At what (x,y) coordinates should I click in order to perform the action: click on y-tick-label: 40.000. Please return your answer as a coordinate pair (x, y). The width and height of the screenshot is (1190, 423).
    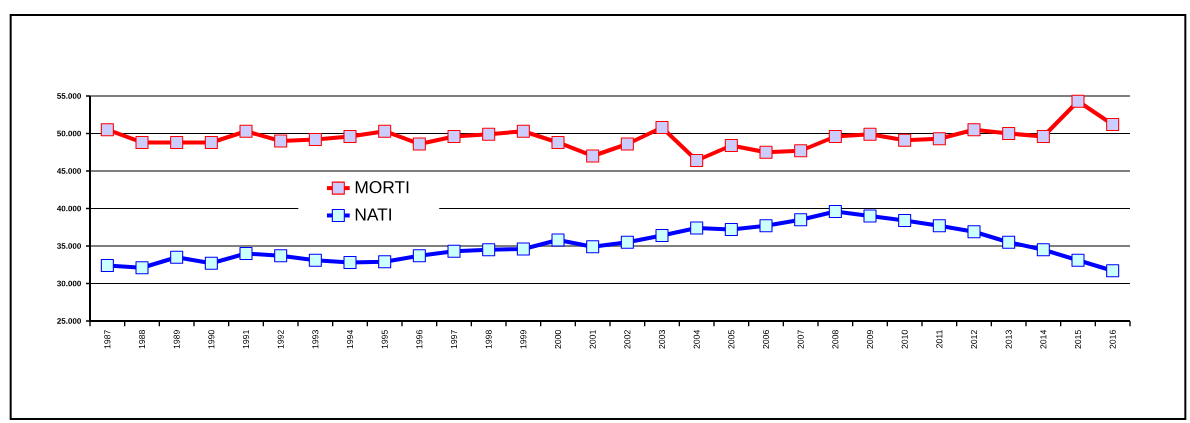
    Looking at the image, I should click on (68, 208).